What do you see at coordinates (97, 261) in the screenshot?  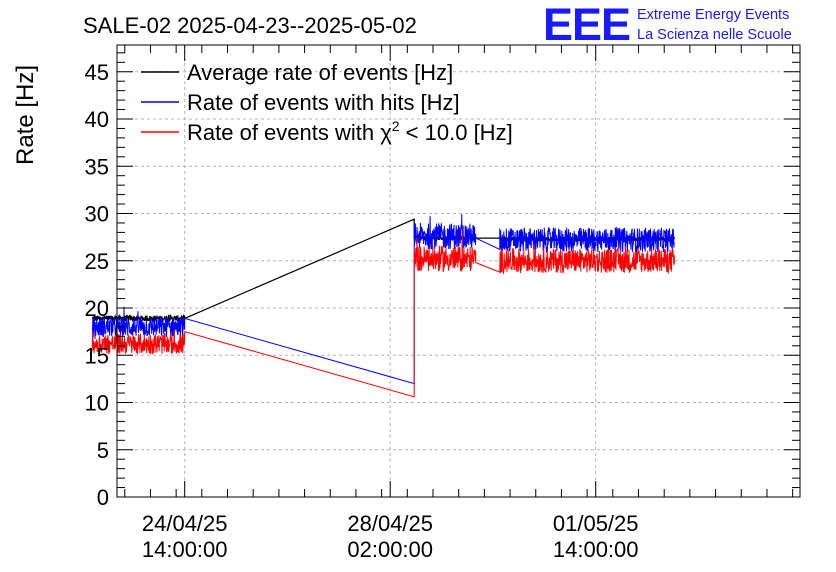 I see `y-tick-label: 25` at bounding box center [97, 261].